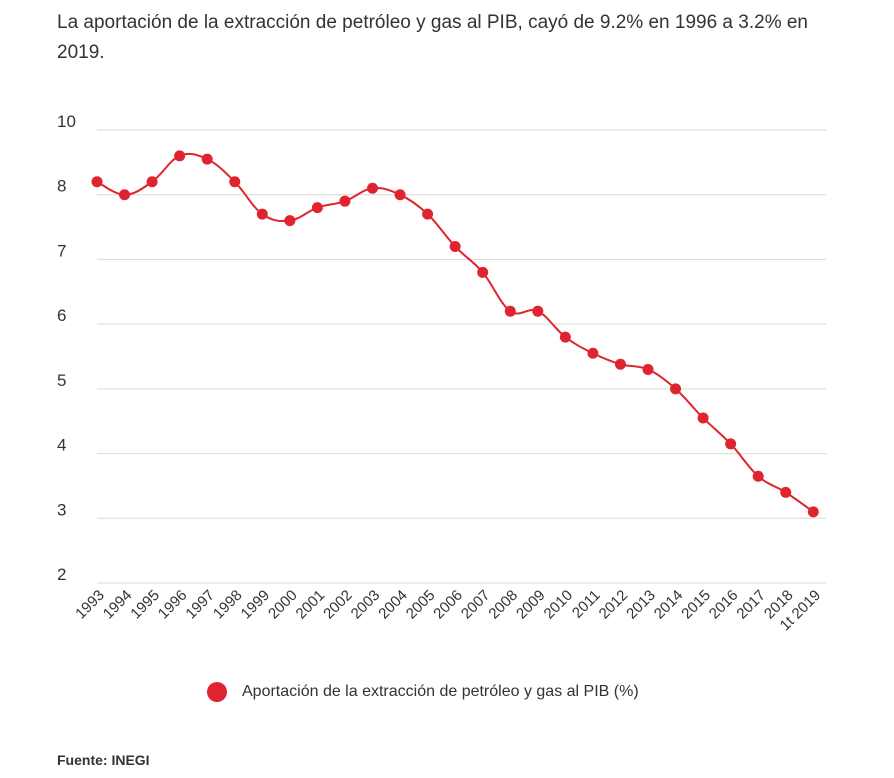  What do you see at coordinates (421, 605) in the screenshot?
I see `x-tick-label: 2005` at bounding box center [421, 605].